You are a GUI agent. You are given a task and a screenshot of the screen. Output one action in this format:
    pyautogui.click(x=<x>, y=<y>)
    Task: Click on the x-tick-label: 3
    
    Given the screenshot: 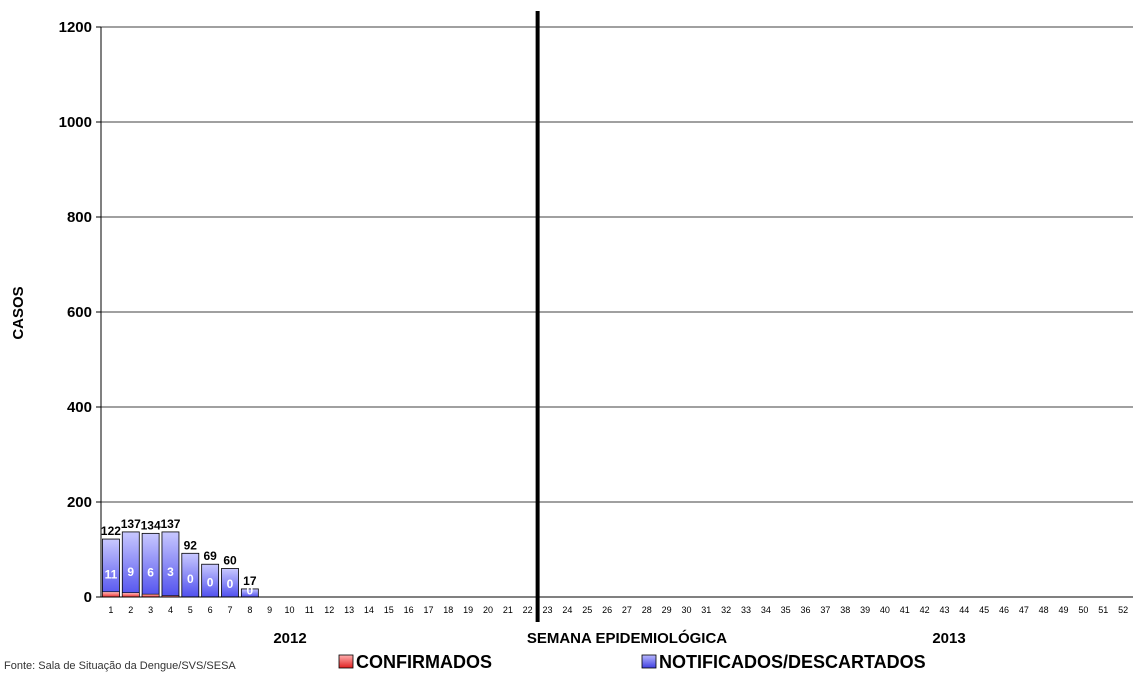 What is the action you would take?
    pyautogui.click(x=150, y=610)
    